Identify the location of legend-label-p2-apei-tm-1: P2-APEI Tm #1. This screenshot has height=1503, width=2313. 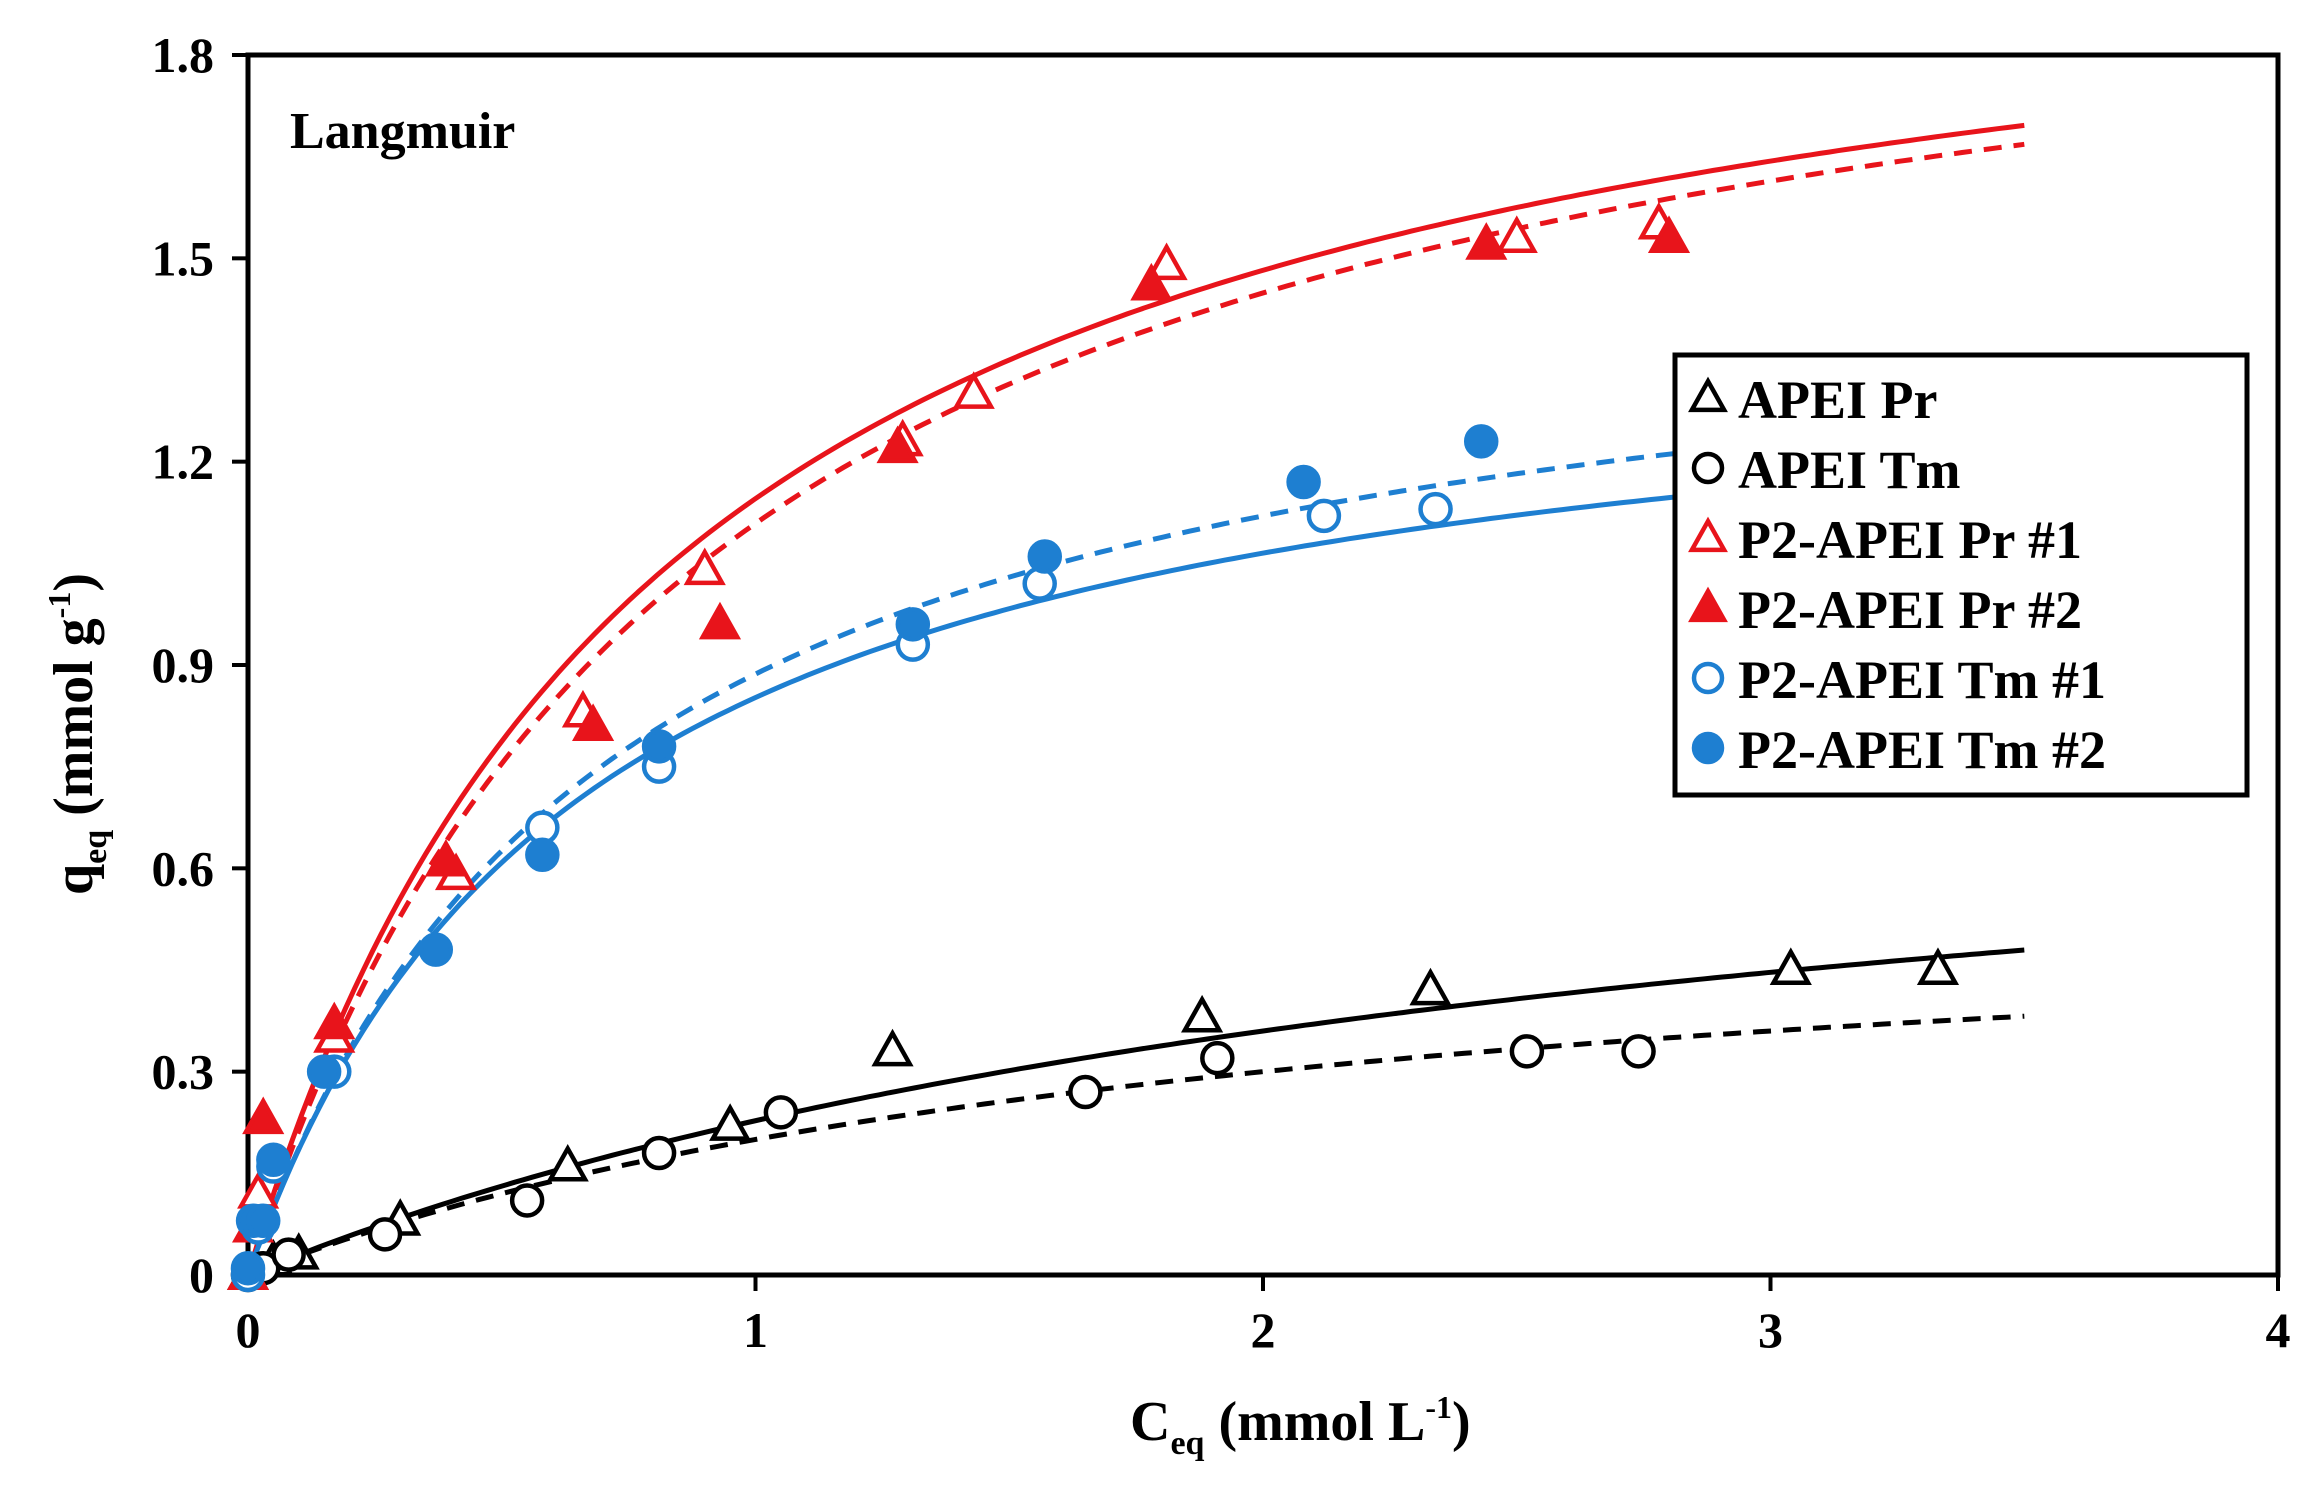
(1922, 680).